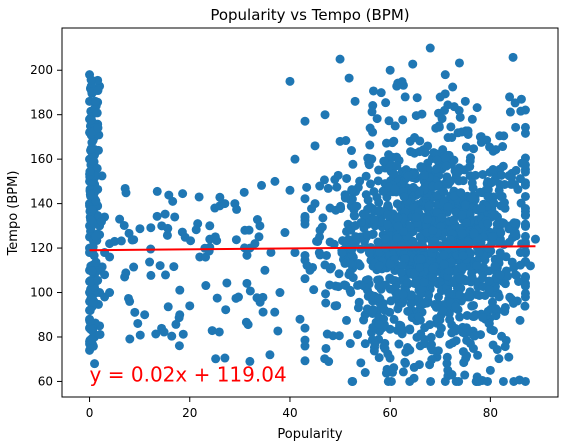 The height and width of the screenshot is (446, 570). Describe the element at coordinates (289, 413) in the screenshot. I see `x-tick-label: 40` at that location.